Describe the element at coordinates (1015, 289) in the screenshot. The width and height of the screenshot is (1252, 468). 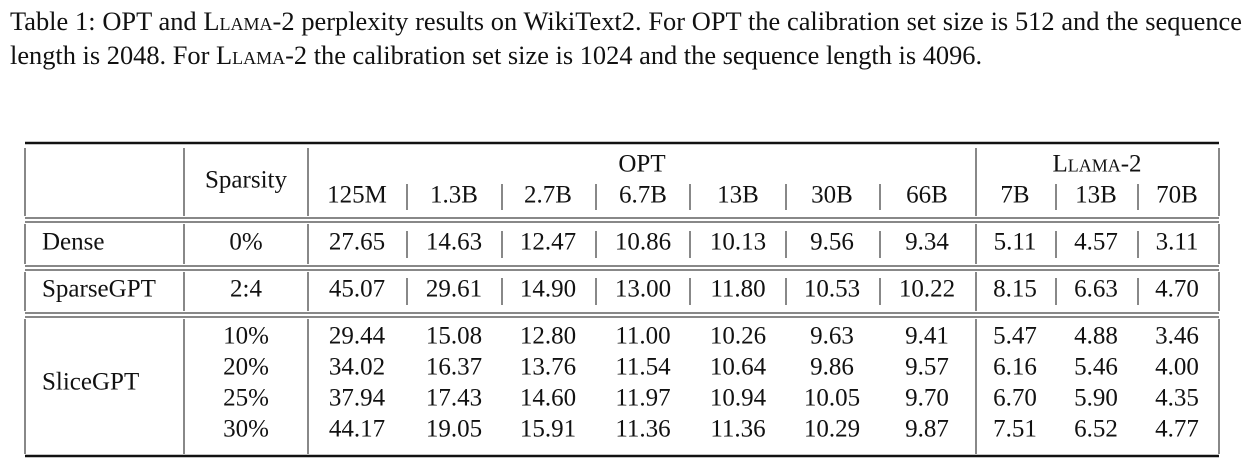
I see `value-cell: 8.15` at that location.